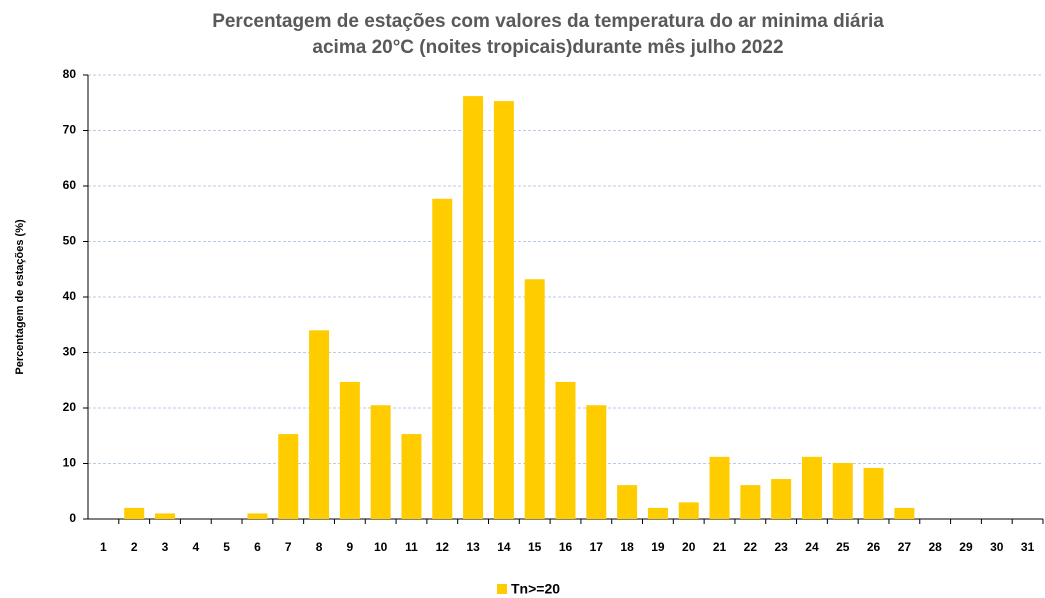  What do you see at coordinates (70, 130) in the screenshot?
I see `y-tick-label: 70` at bounding box center [70, 130].